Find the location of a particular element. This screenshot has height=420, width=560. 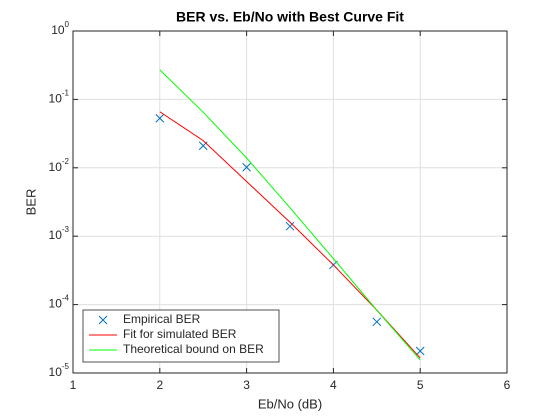

x-tick-label: 1 is located at coordinates (73, 385).